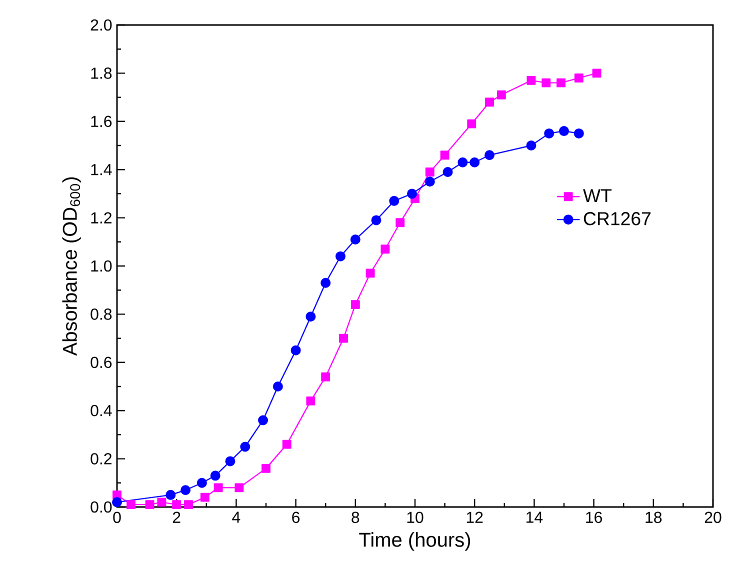 The image size is (729, 588). Describe the element at coordinates (176, 517) in the screenshot. I see `x-tick-label: 2` at that location.